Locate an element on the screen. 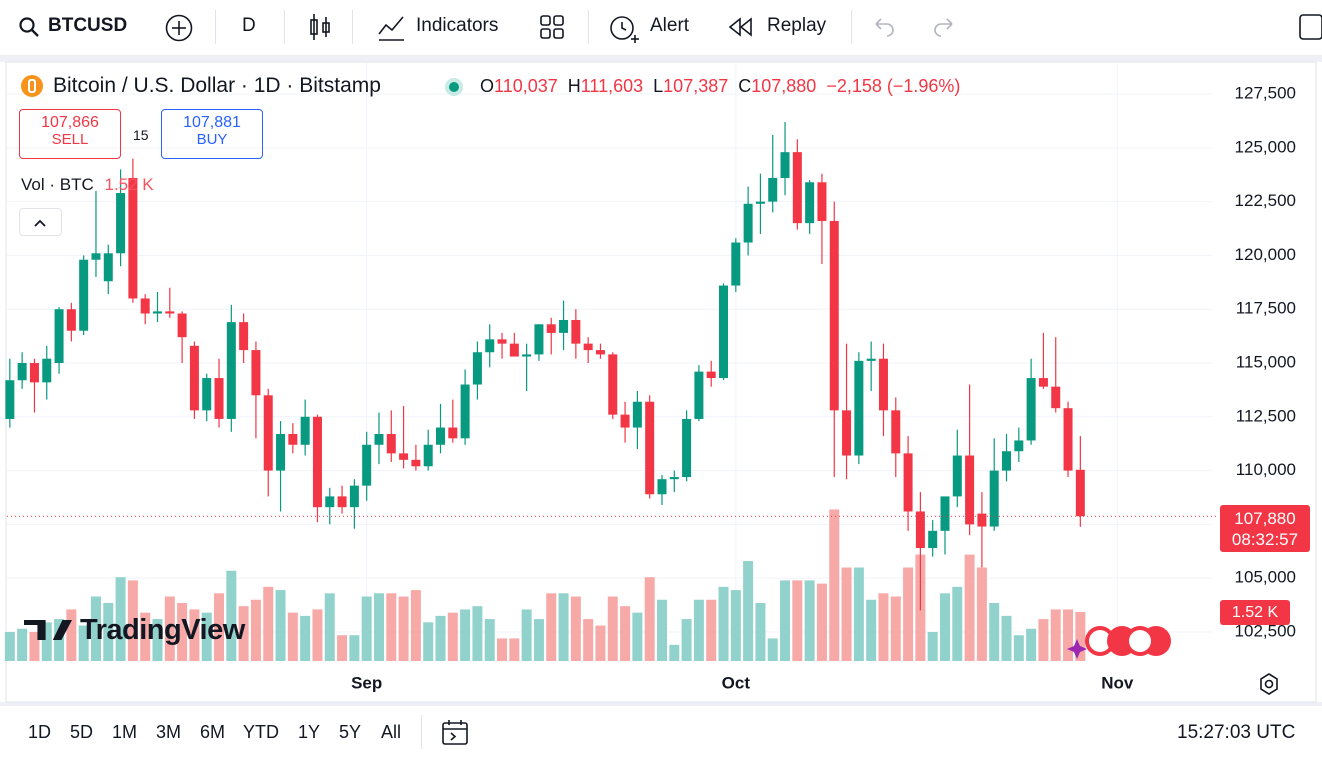 This screenshot has height=766, width=1322. volume-price-label: 1.52 K is located at coordinates (1255, 612).